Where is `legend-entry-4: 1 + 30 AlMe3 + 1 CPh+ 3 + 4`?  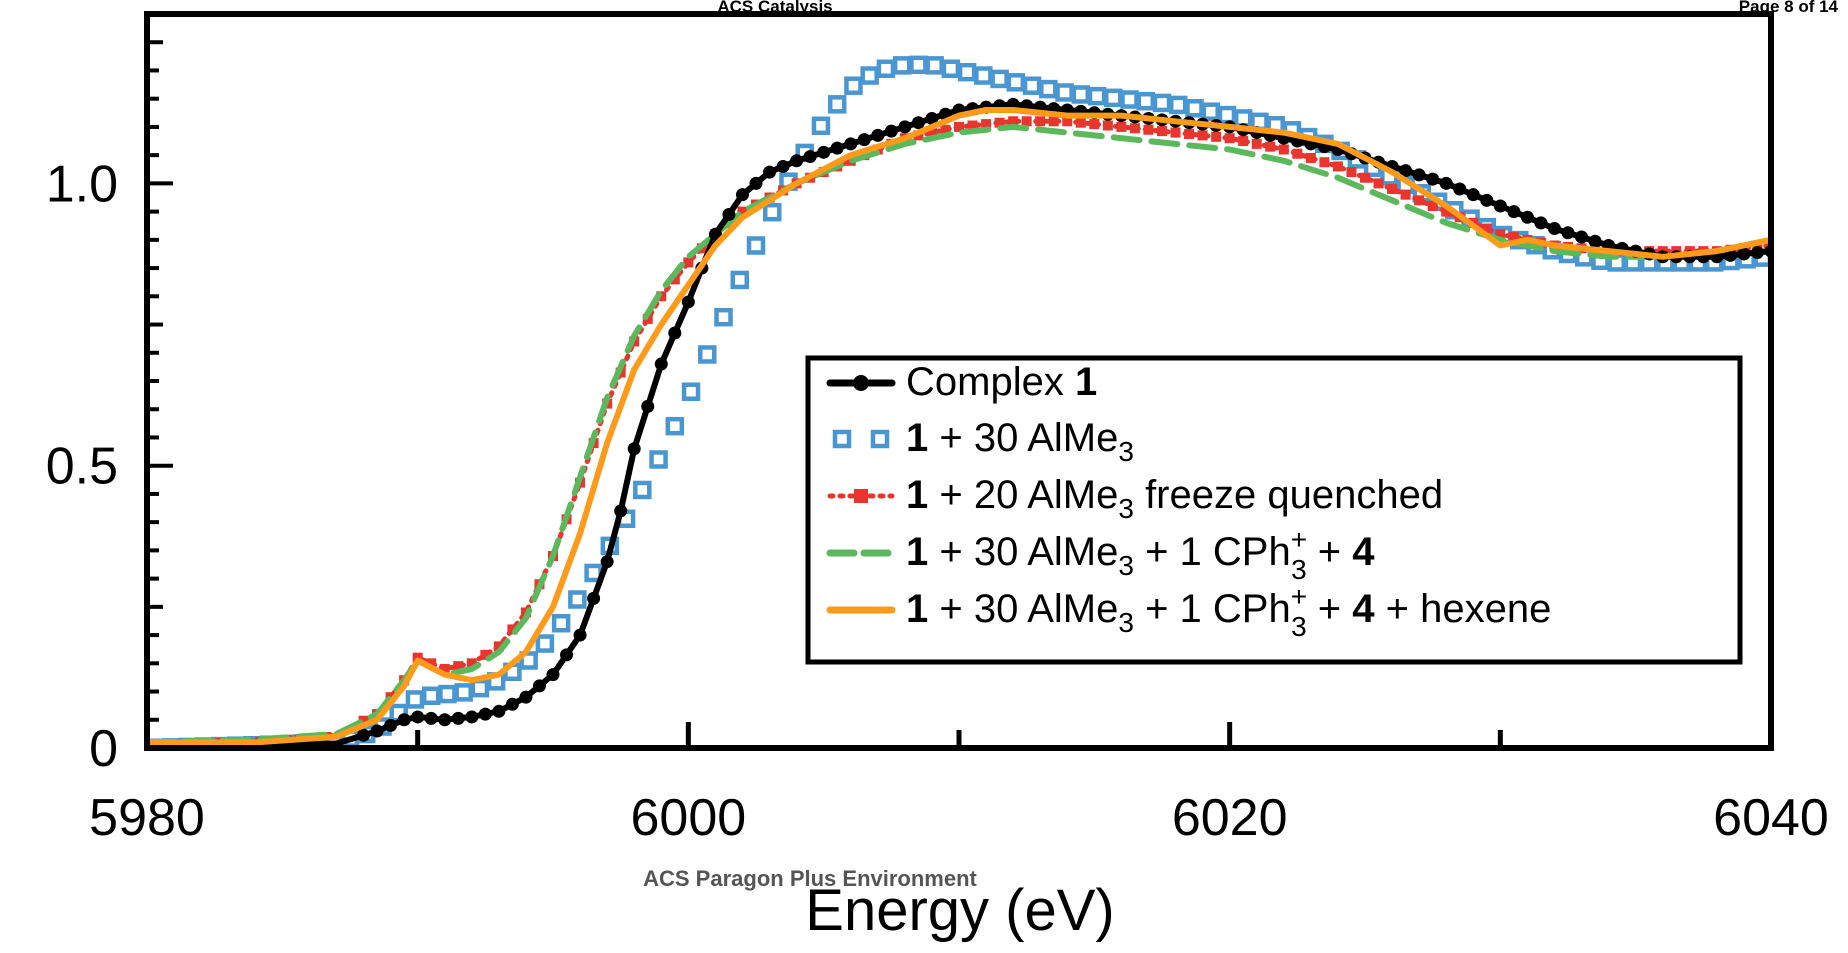 legend-entry-4: 1 + 30 AlMe3 + 1 CPh+ 3 + 4 is located at coordinates (1100, 554).